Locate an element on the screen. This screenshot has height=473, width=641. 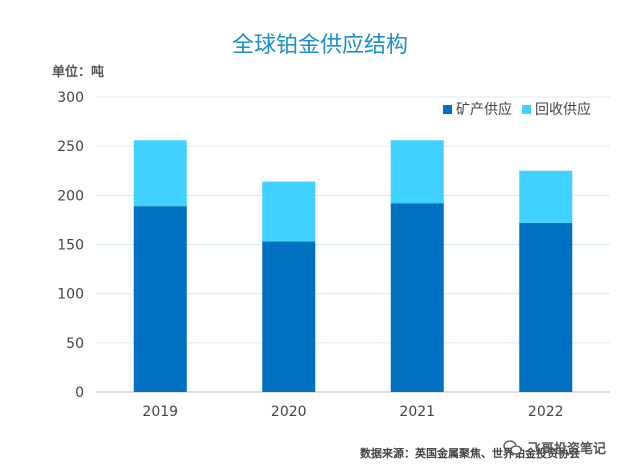
bar-recycle-2020 is located at coordinates (289, 211).